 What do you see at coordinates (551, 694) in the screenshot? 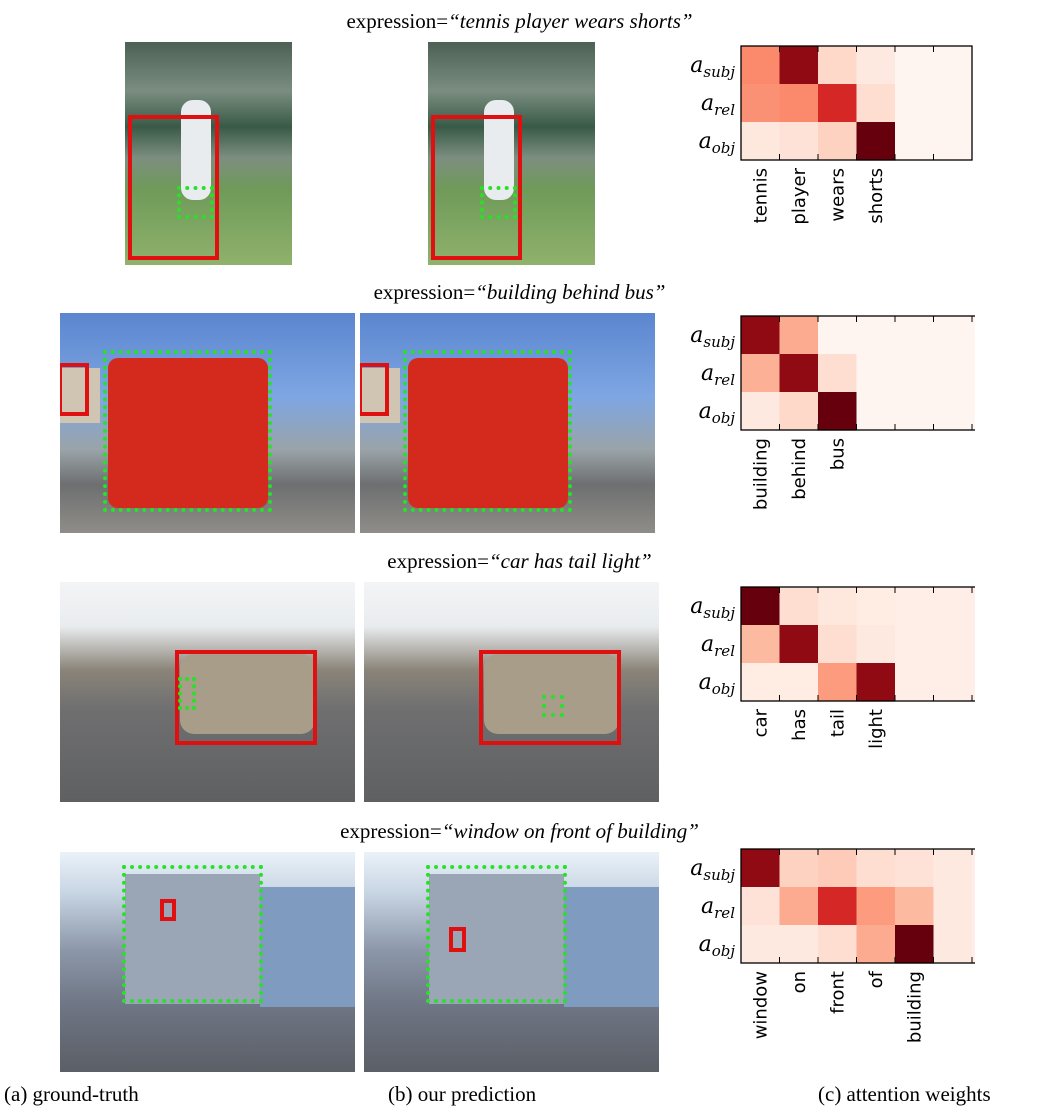
I see `car-shape` at bounding box center [551, 694].